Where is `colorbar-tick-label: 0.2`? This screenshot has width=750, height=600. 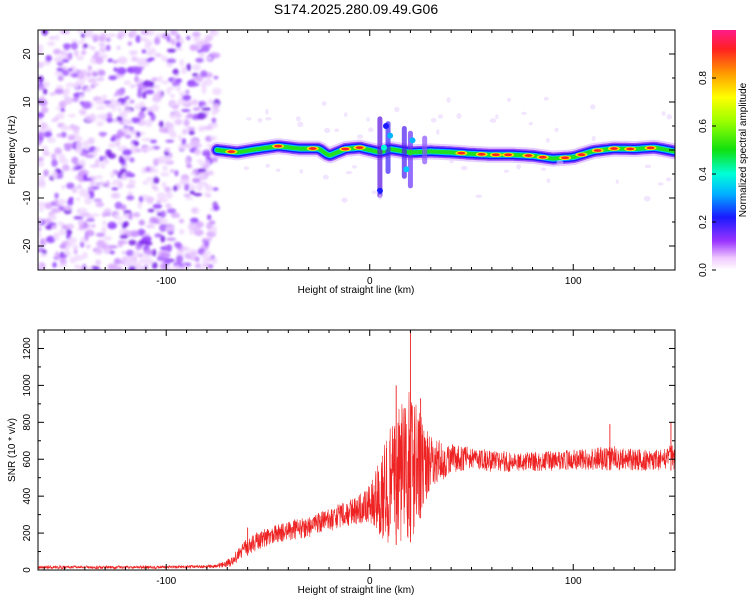 colorbar-tick-label: 0.2 is located at coordinates (703, 222).